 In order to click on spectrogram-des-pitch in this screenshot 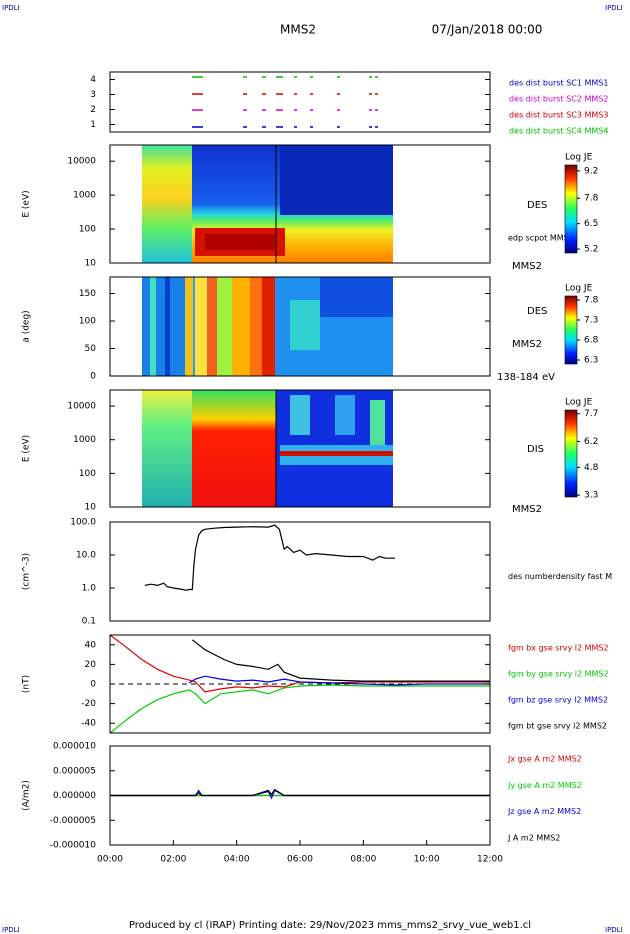, I will do `click(267, 326)`.